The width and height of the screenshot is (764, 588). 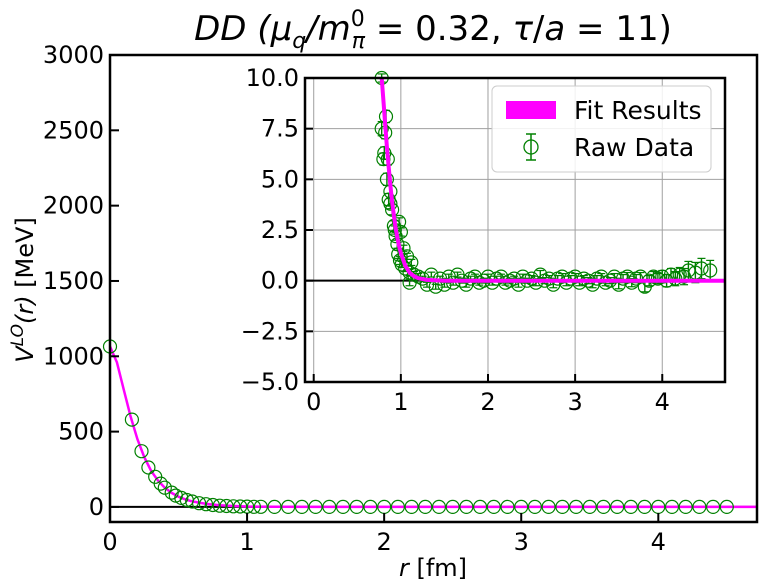 I want to click on inset-x-tick-label: 3, so click(x=574, y=402).